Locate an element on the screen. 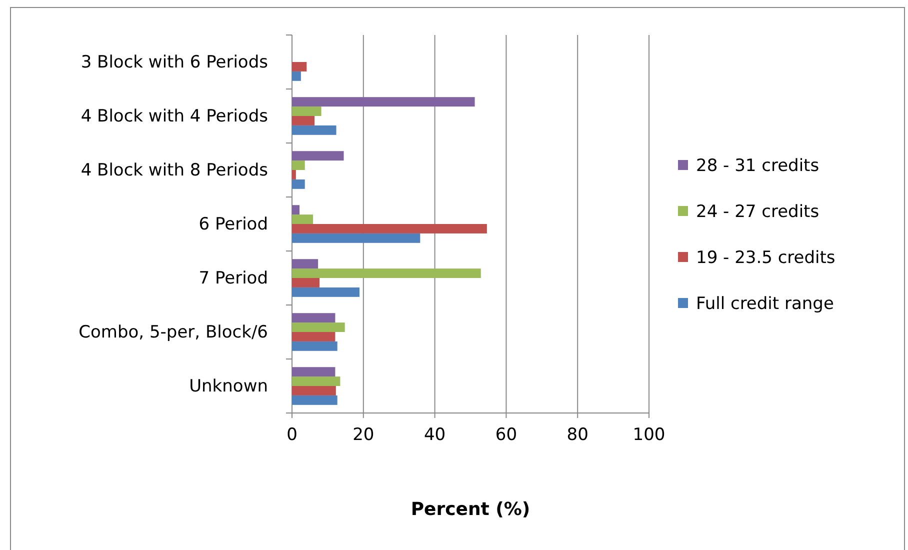 Image resolution: width=908 pixels, height=550 pixels. legend-label: Full credit range is located at coordinates (765, 304).